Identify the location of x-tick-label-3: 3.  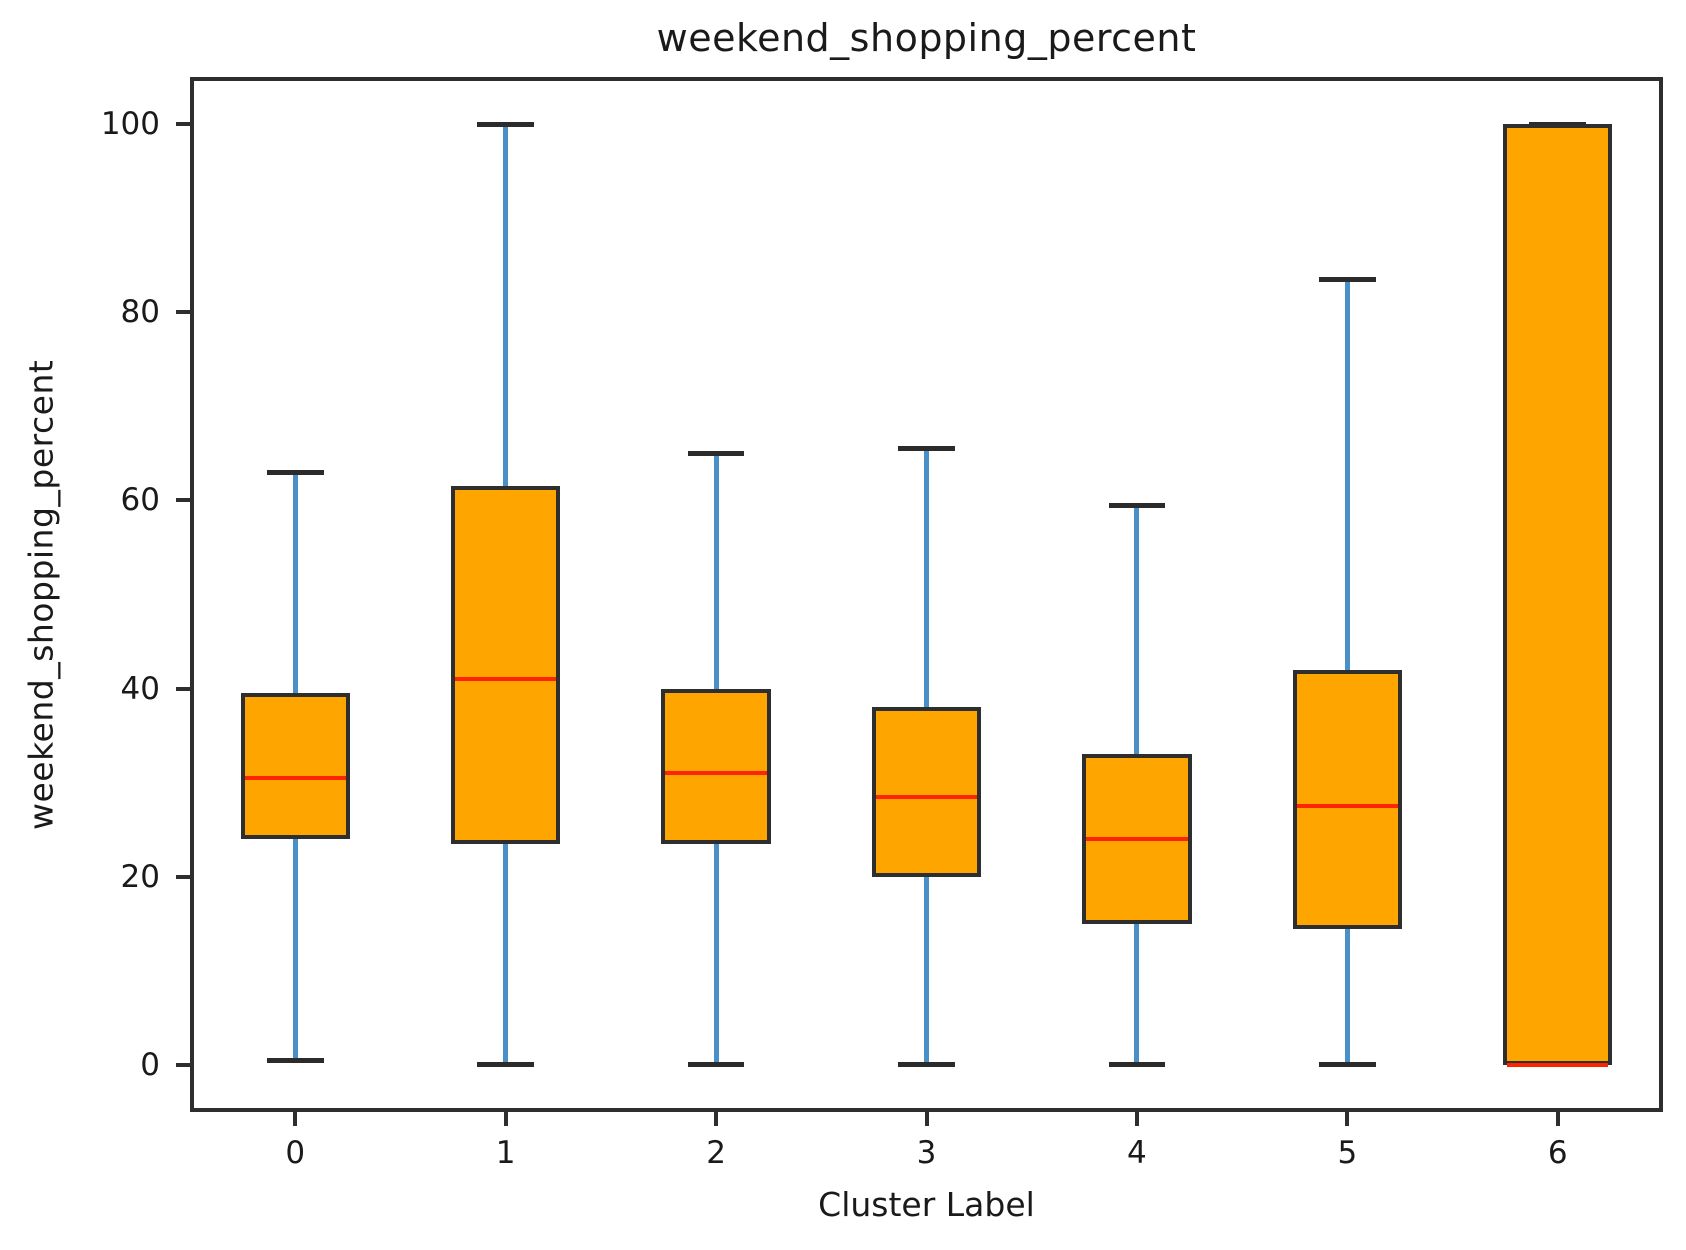
(926, 1153).